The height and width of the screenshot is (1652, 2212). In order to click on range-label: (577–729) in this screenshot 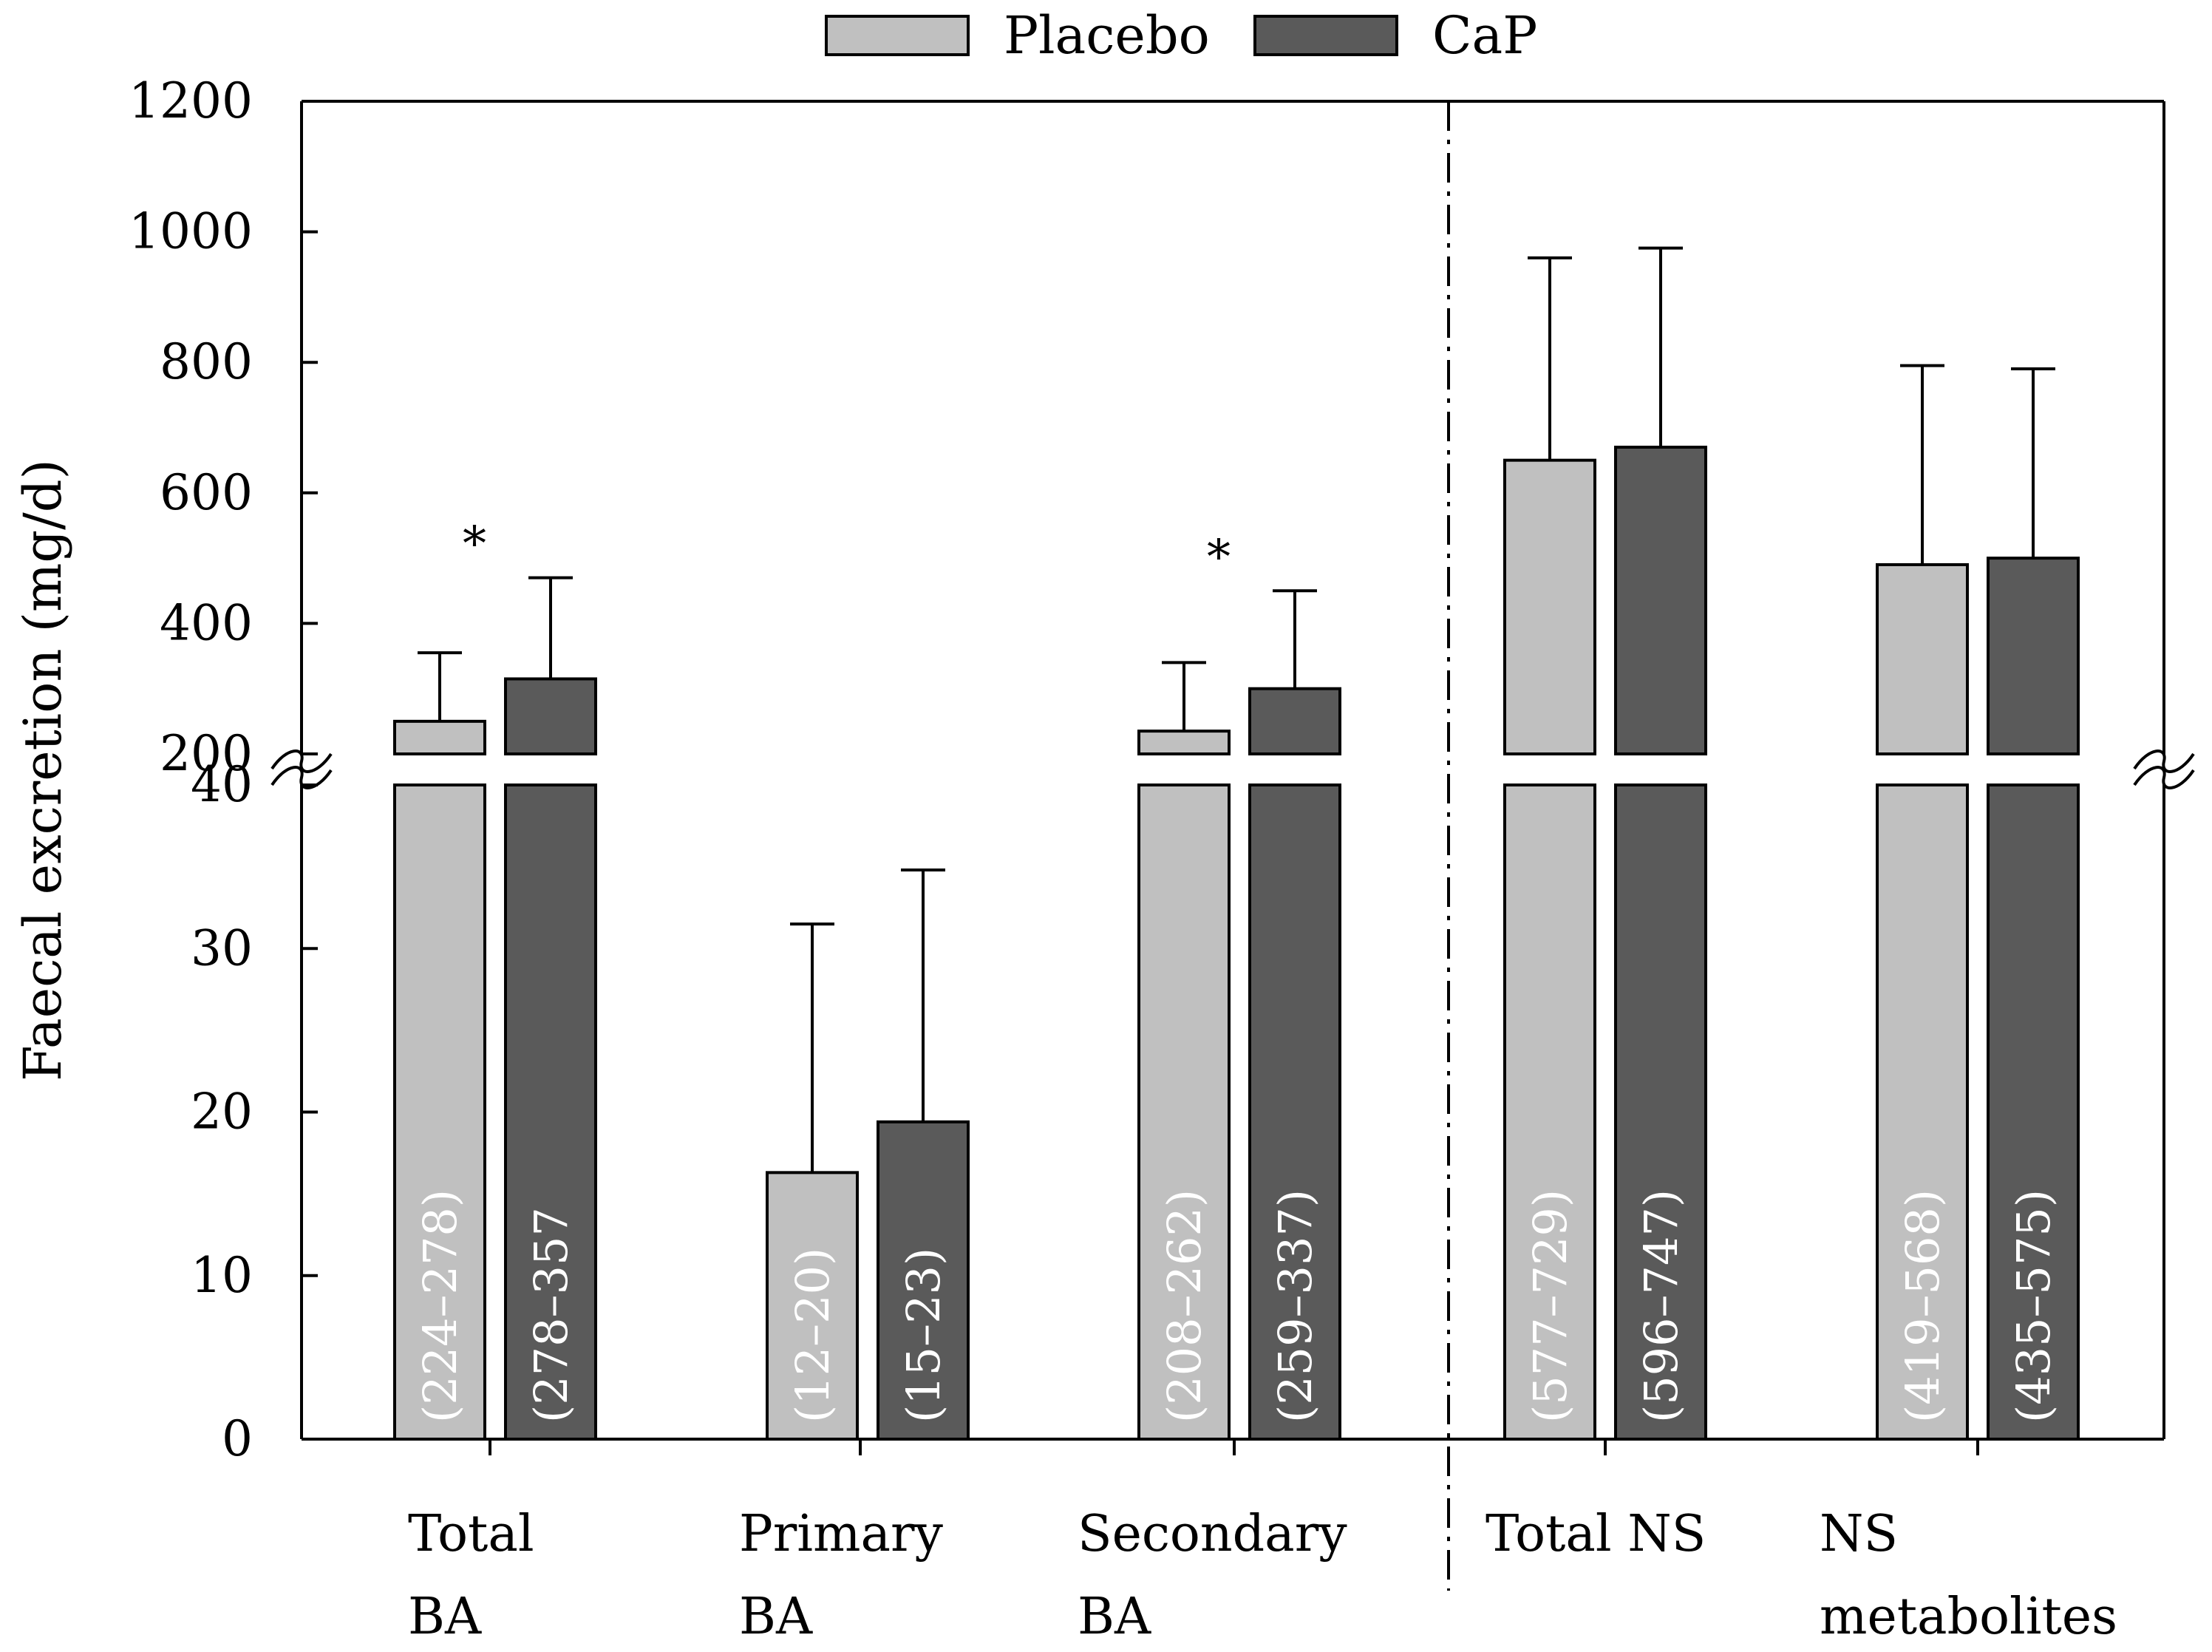, I will do `click(1550, 1306)`.